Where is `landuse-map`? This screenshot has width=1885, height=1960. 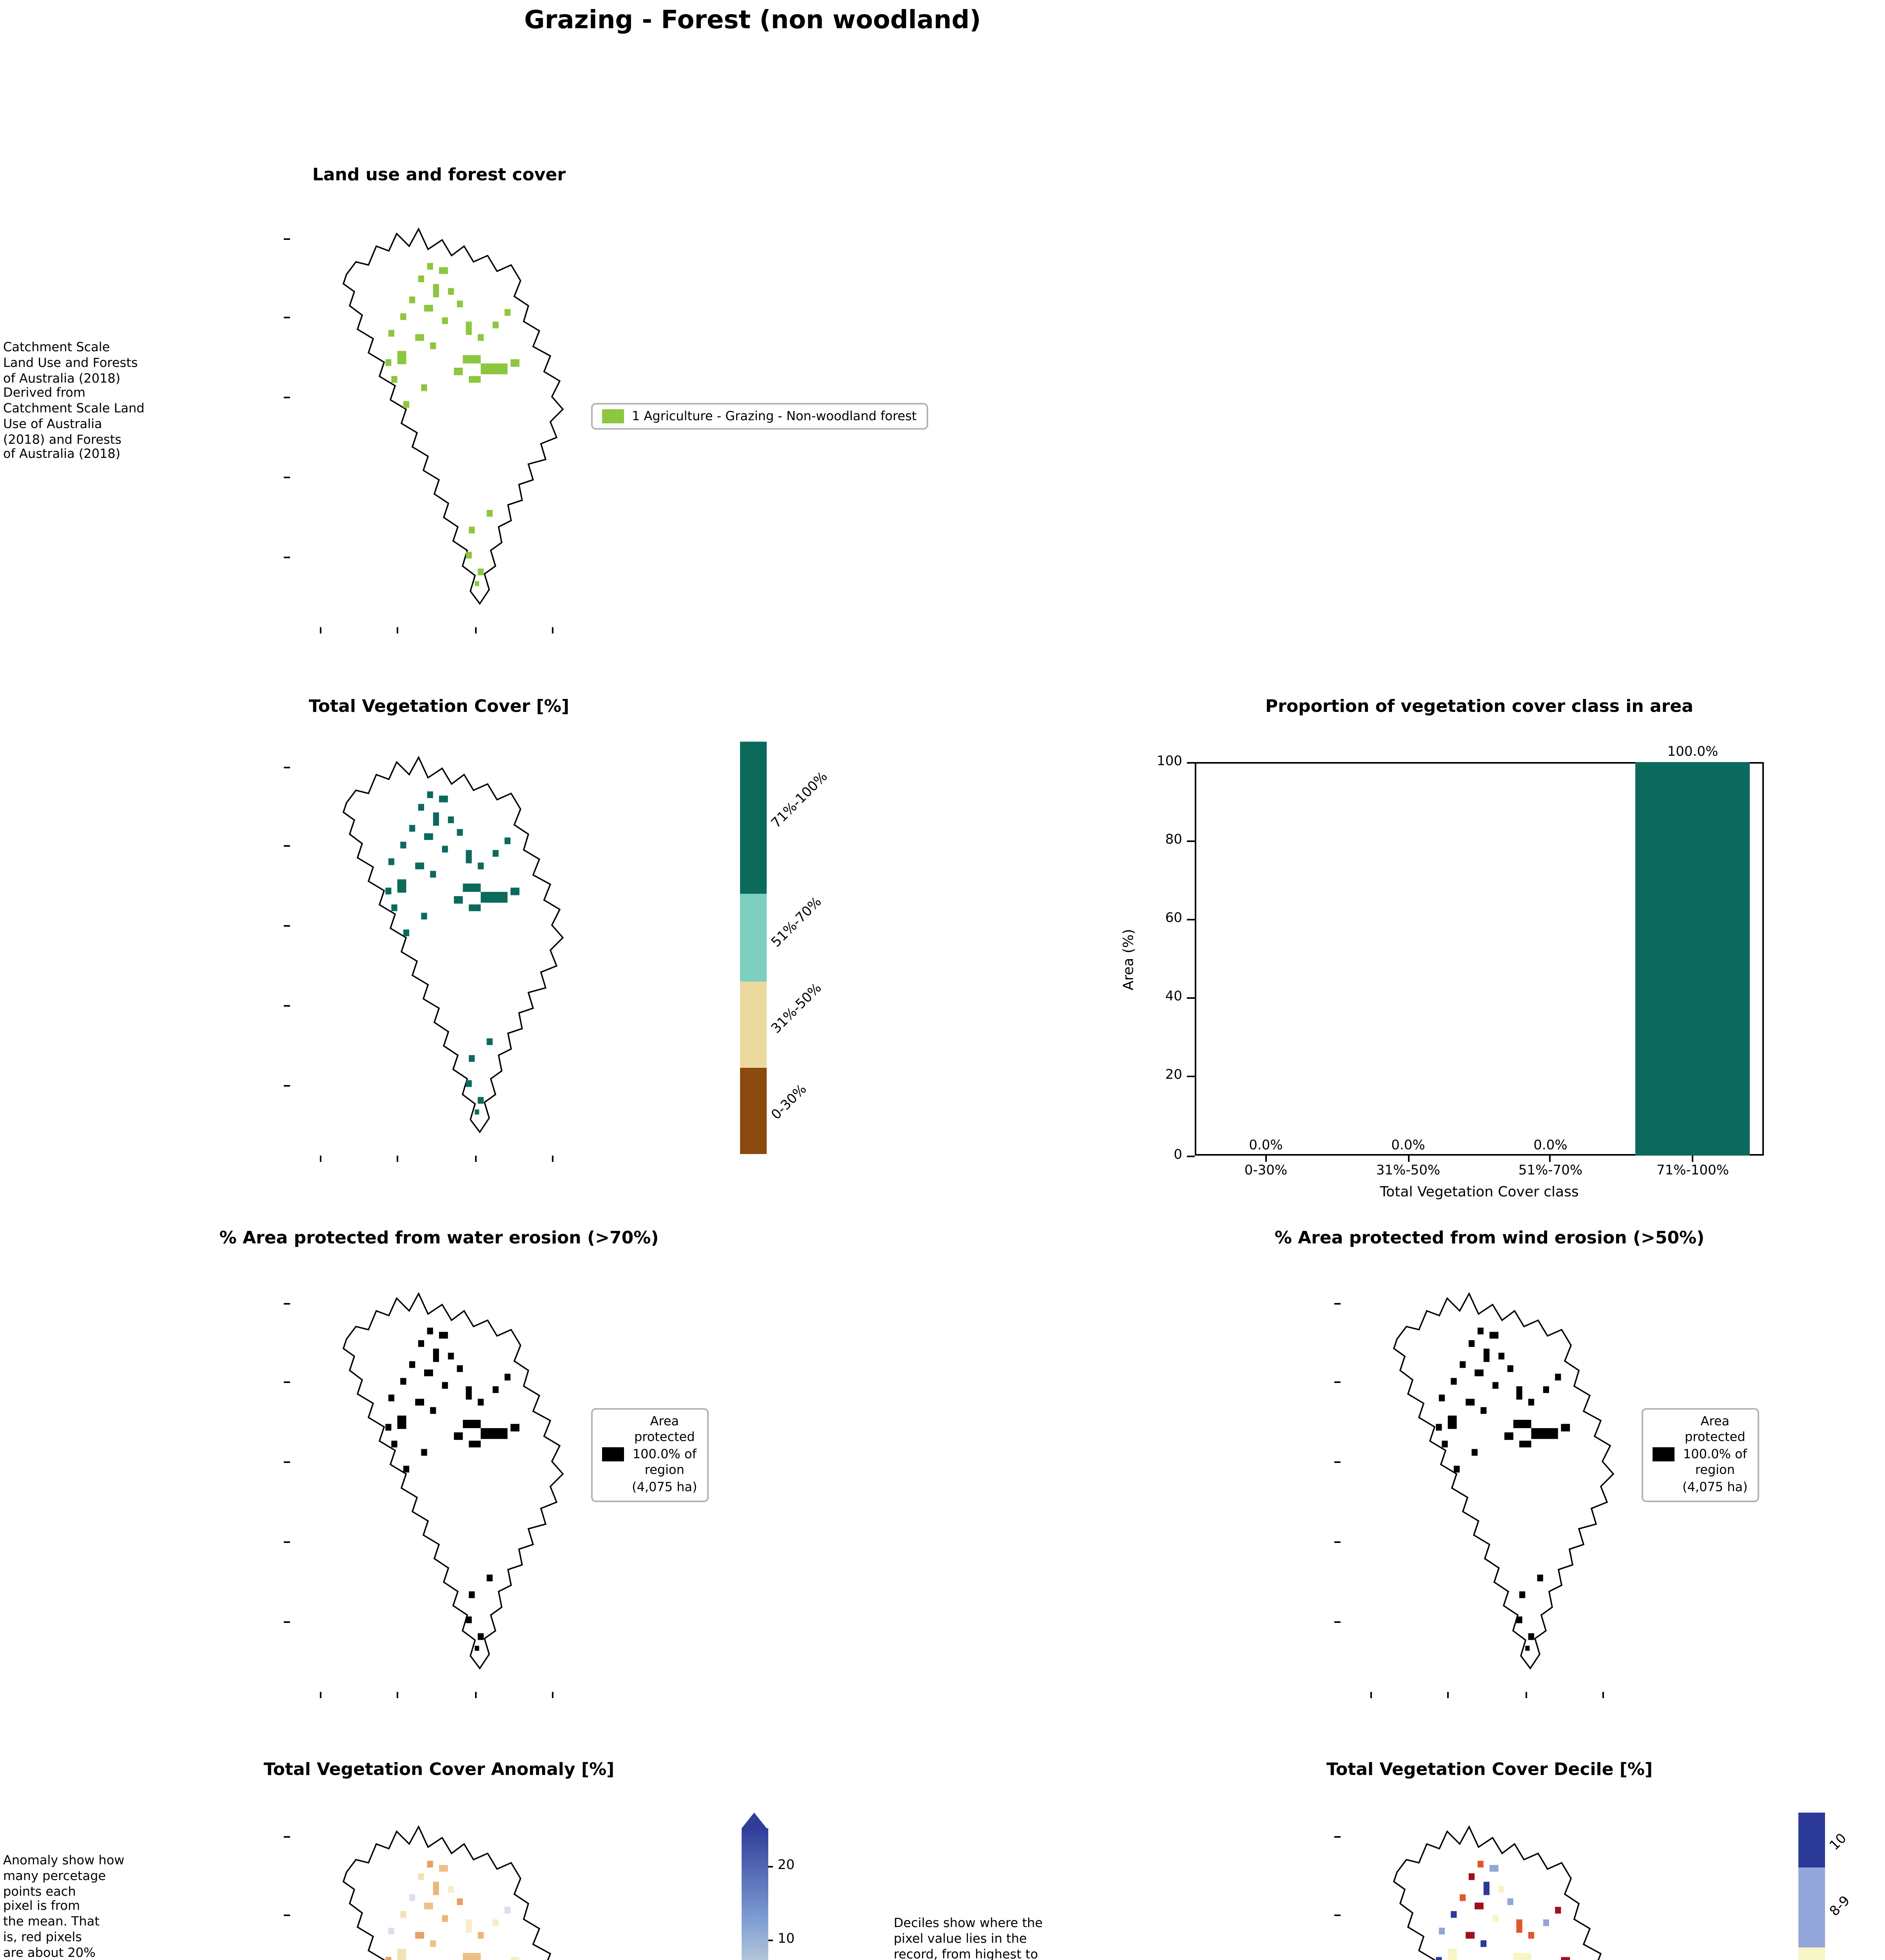 landuse-map is located at coordinates (436, 421).